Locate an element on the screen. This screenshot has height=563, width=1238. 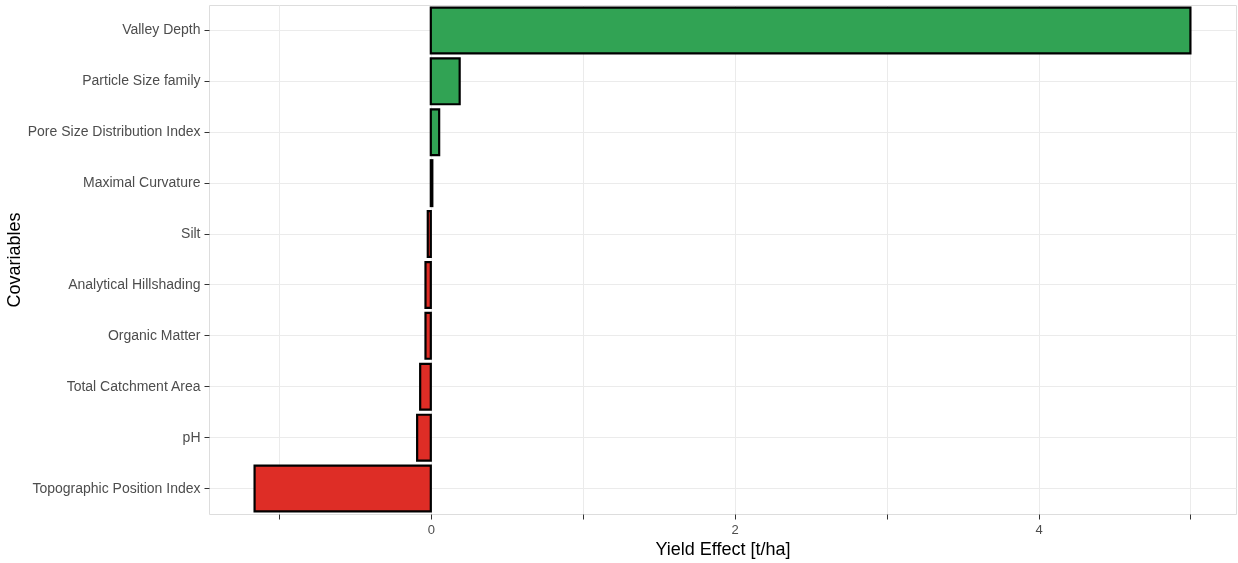
y-tick-label: pH is located at coordinates (191, 436).